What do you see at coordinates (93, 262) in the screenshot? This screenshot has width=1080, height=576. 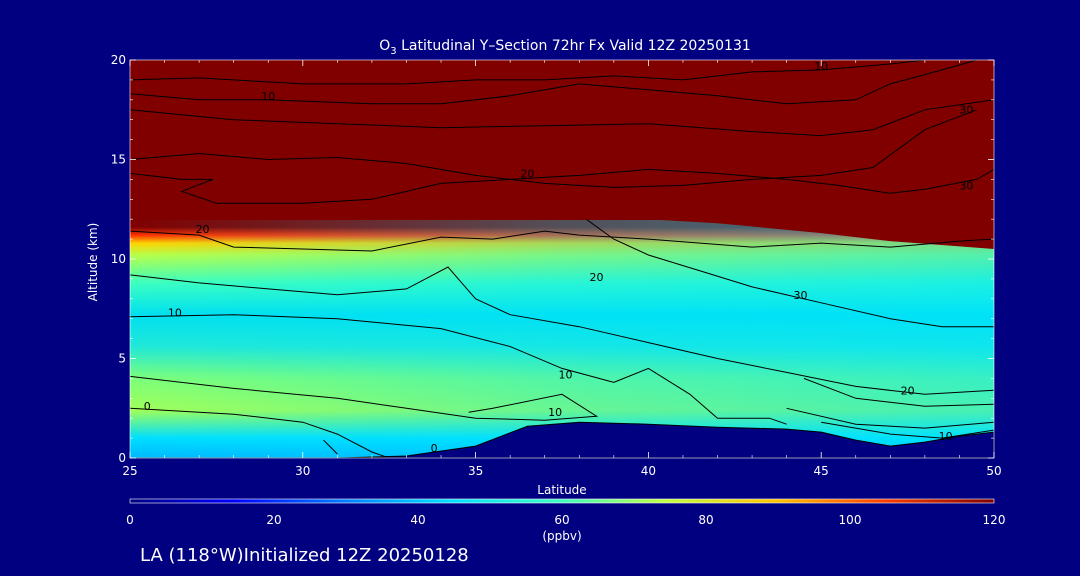 I see `y-axis-label: Altitude (km)` at bounding box center [93, 262].